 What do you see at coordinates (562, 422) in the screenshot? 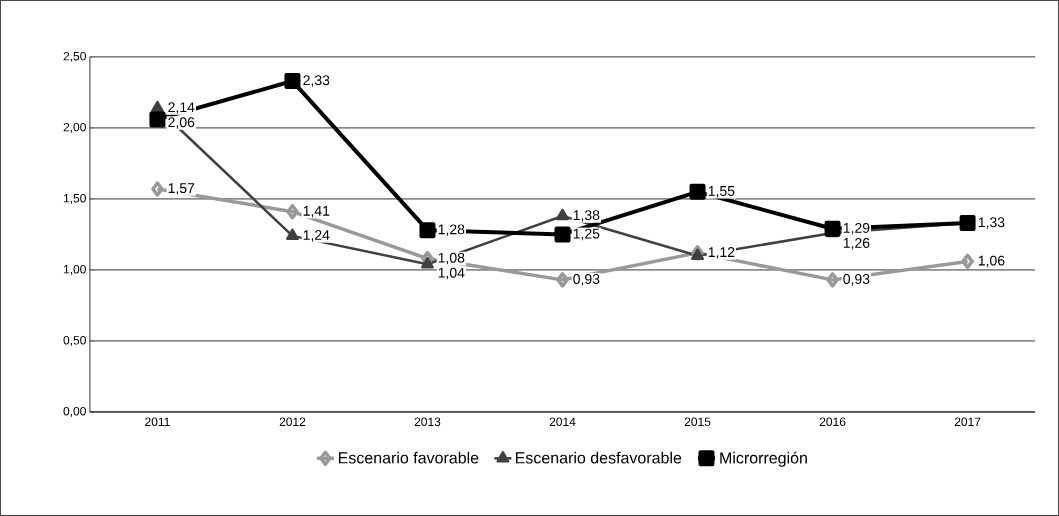
I see `x-tick-label: 2014` at bounding box center [562, 422].